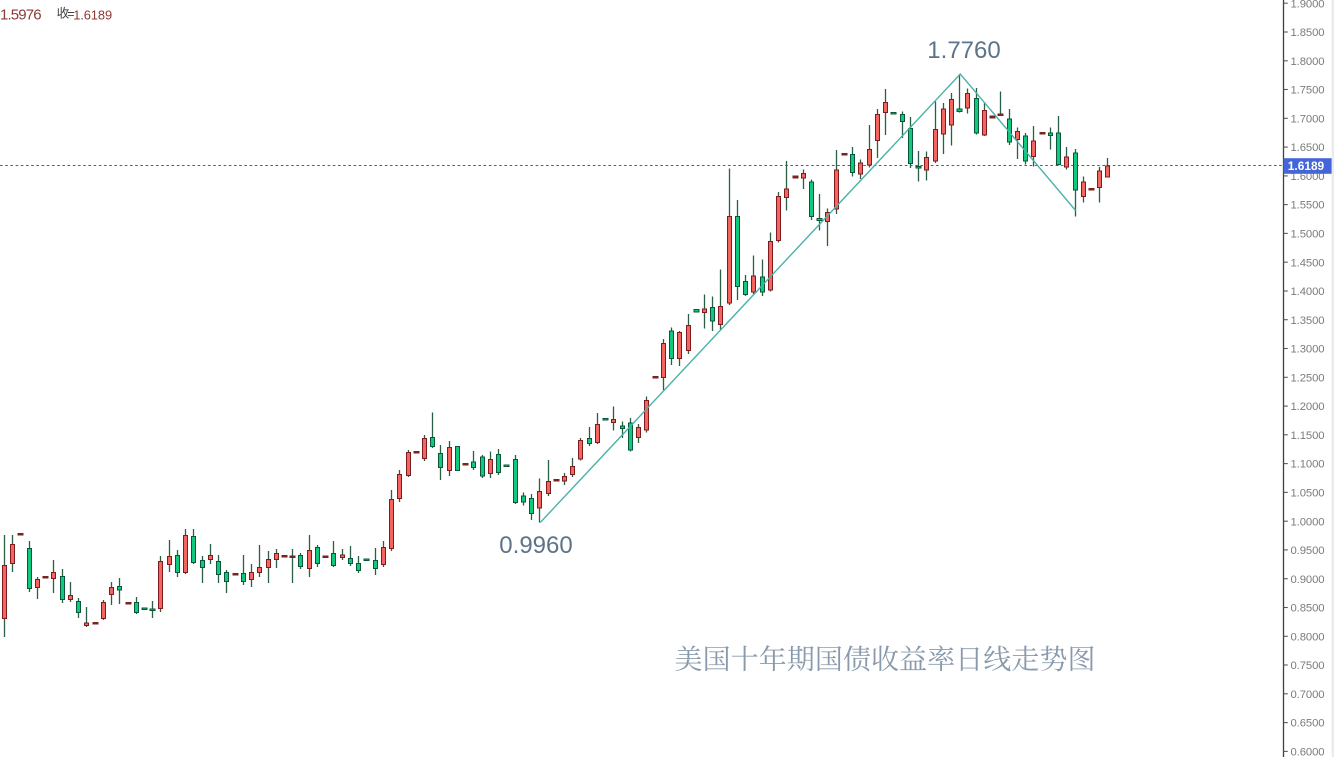 Image resolution: width=1334 pixels, height=762 pixels. I want to click on svg-text: 0.6000, so click(1308, 752).